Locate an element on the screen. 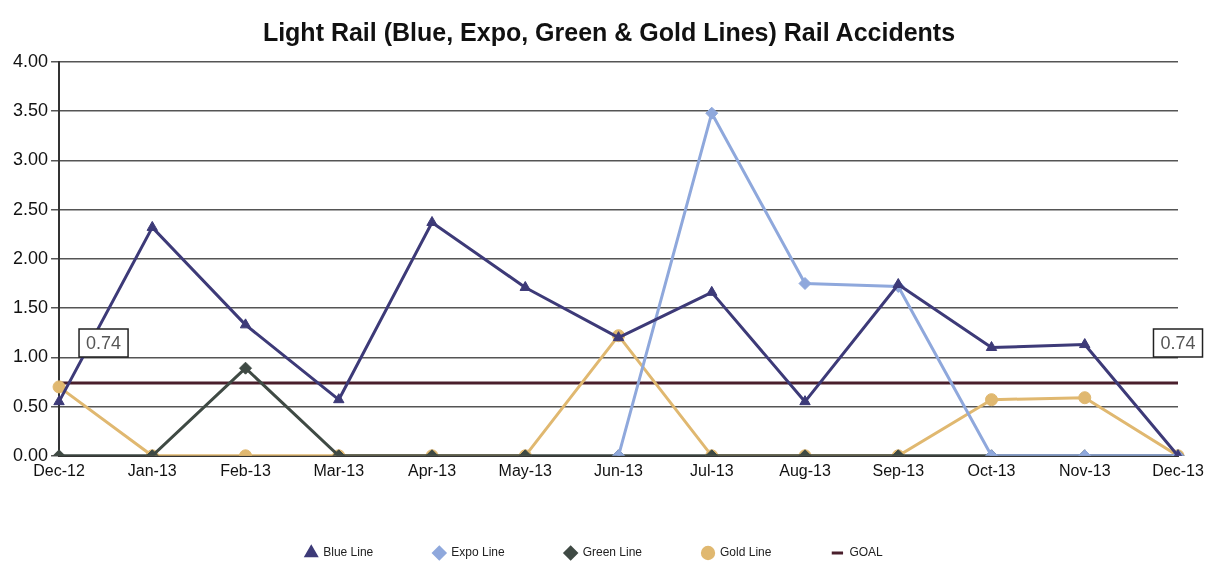  x-tick-label: Mar-13 is located at coordinates (339, 470).